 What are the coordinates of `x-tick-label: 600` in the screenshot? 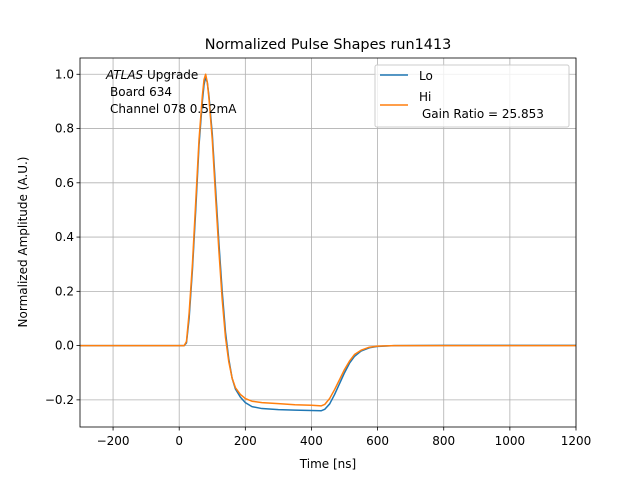 It's located at (377, 441).